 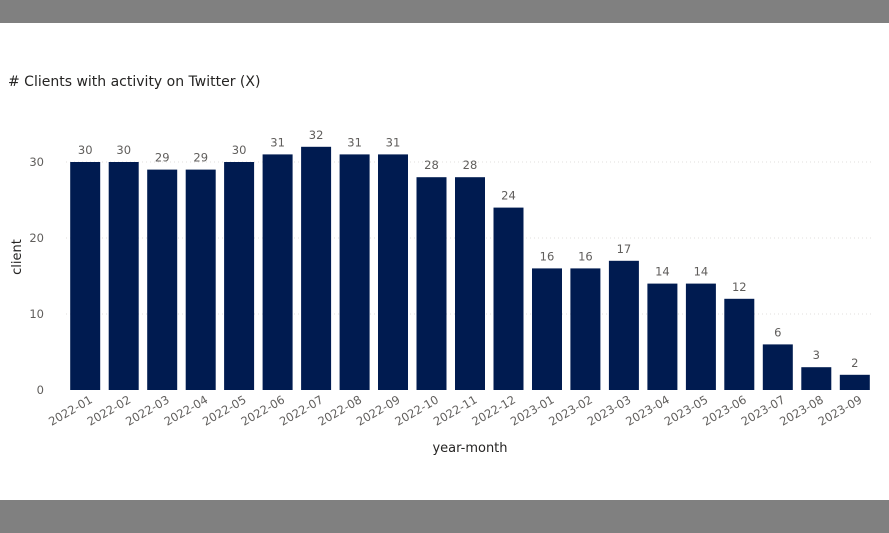 I want to click on top-frame-bar, so click(x=444, y=11).